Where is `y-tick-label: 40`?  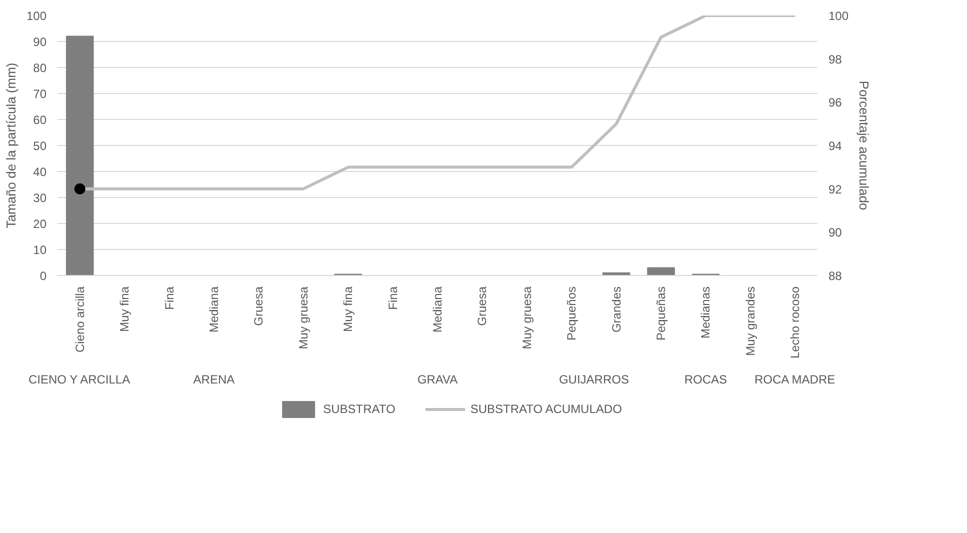 y-tick-label: 40 is located at coordinates (40, 172).